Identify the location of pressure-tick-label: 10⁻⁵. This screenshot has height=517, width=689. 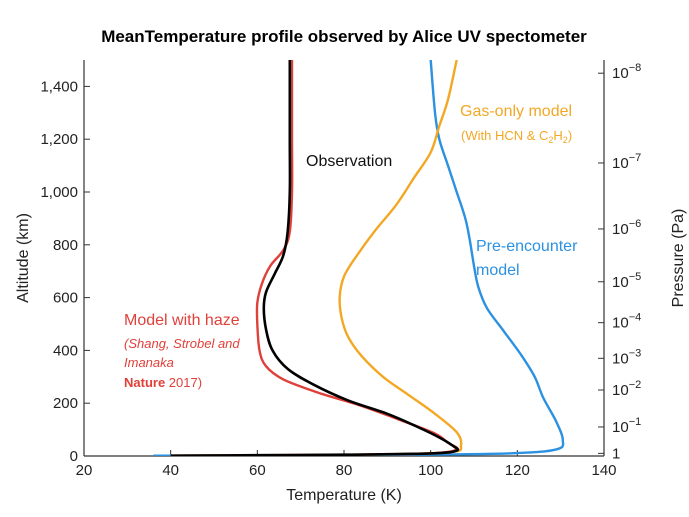
(626, 281).